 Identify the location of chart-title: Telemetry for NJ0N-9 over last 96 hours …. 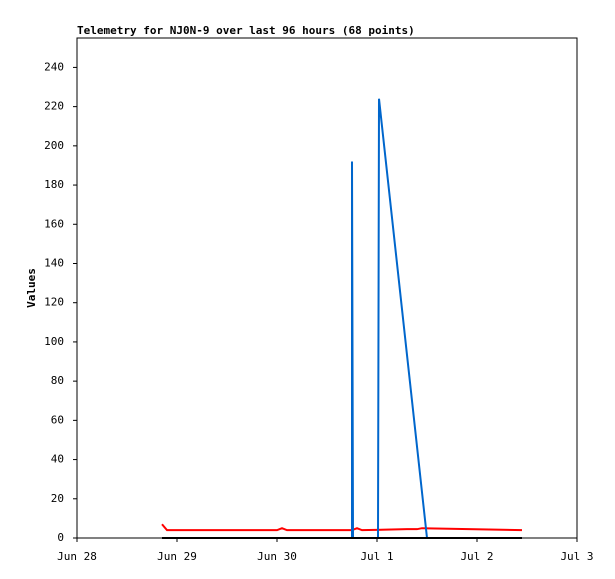
(246, 30).